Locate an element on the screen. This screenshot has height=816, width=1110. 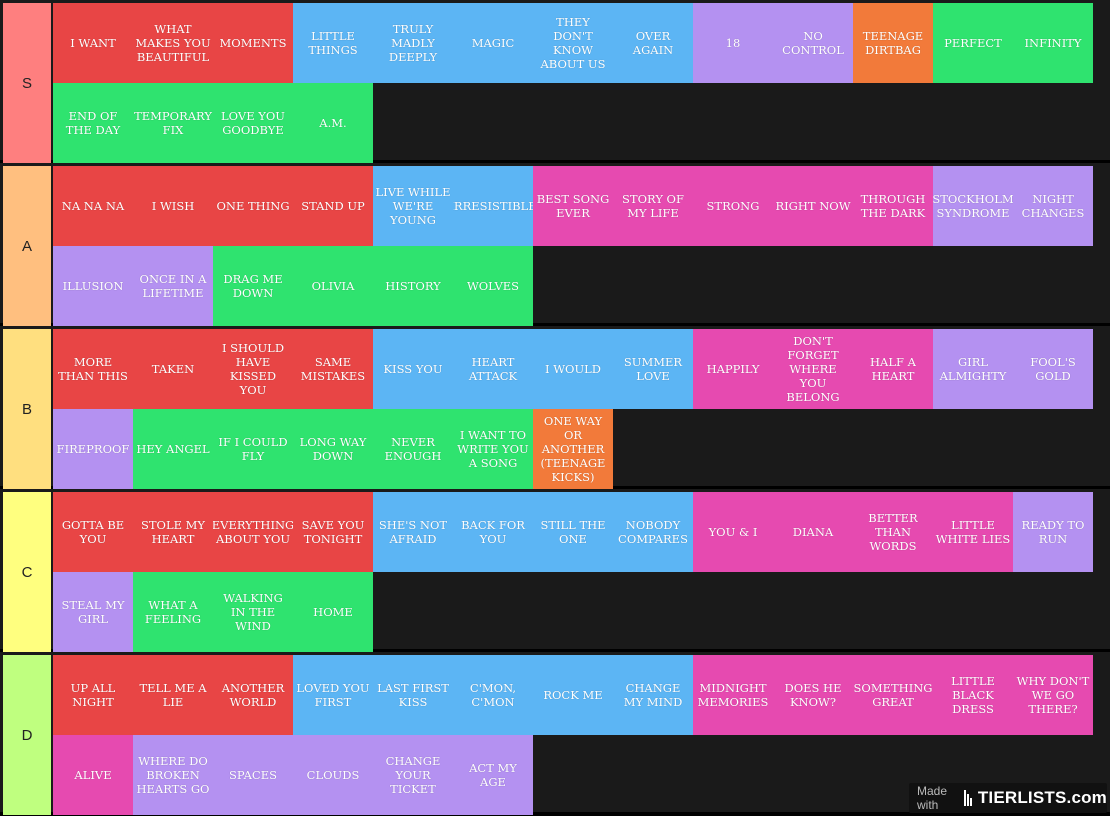
tier-item: WHY DON'T WE GO THERE? is located at coordinates (1053, 695).